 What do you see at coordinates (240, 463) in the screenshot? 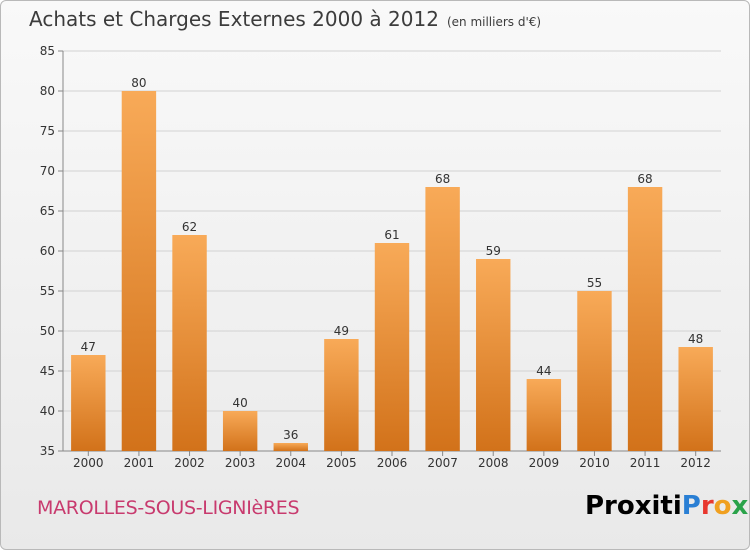
I see `x-tick-label: 2003` at bounding box center [240, 463].